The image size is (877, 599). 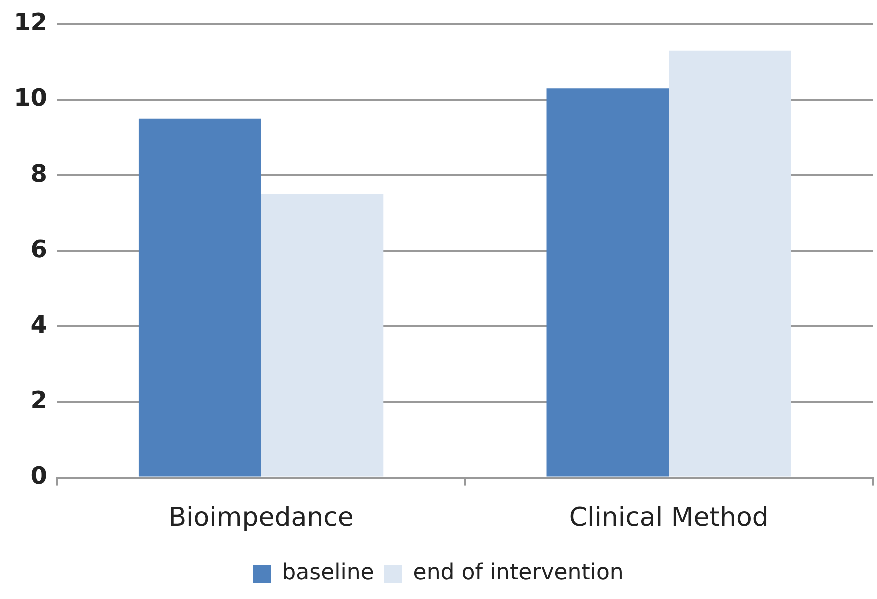 I want to click on y-tick-label: 0, so click(x=39, y=476).